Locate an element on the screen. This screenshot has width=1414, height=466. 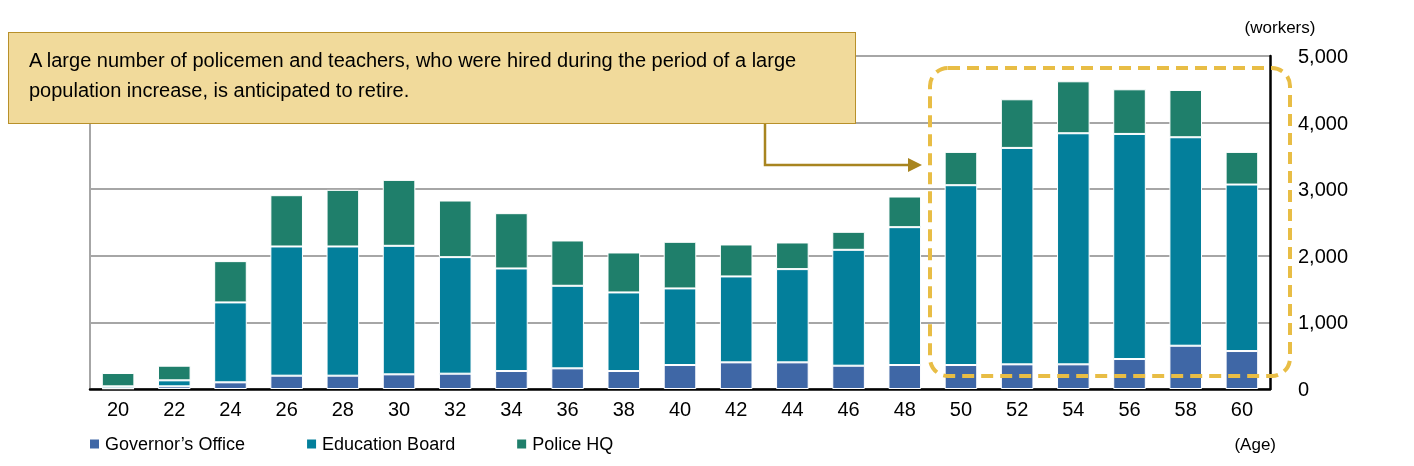
legend-label: Police HQ is located at coordinates (573, 444).